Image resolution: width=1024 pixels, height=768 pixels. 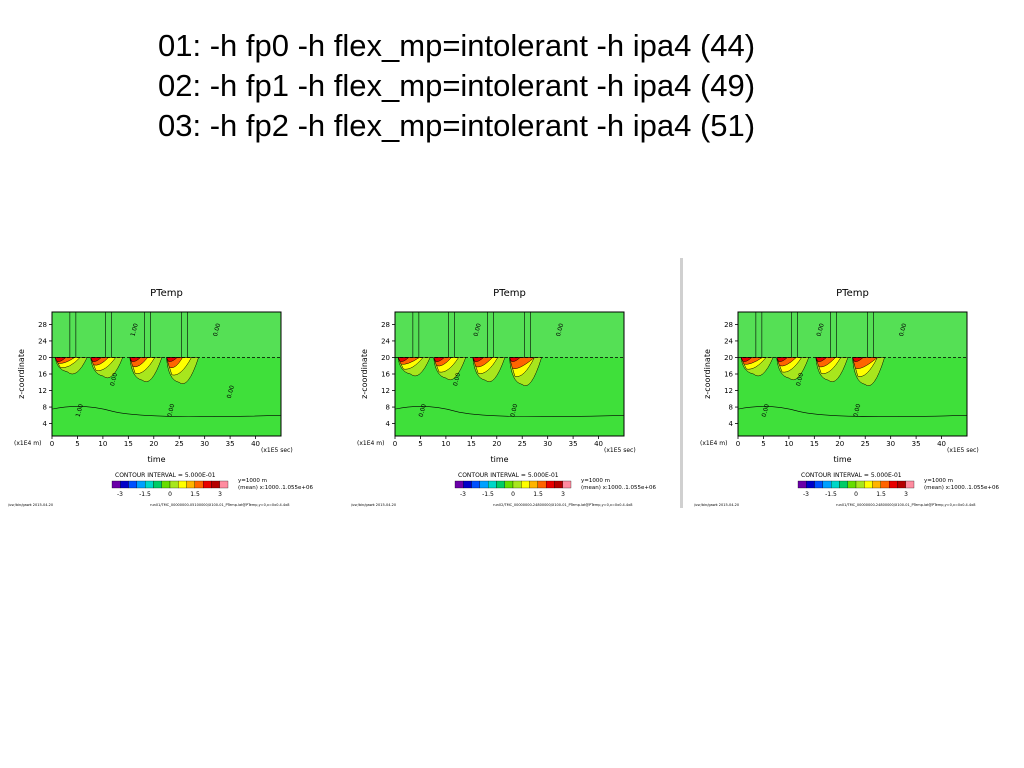 What do you see at coordinates (77, 444) in the screenshot?
I see `x-tick-label: 5` at bounding box center [77, 444].